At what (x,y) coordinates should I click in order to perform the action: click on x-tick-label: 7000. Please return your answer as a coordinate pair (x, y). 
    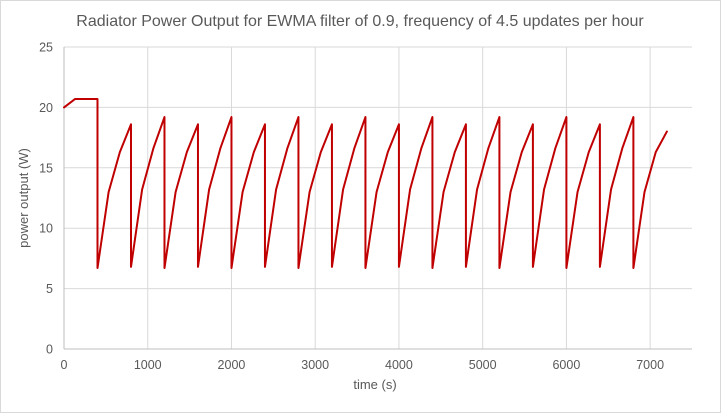
    Looking at the image, I should click on (650, 365).